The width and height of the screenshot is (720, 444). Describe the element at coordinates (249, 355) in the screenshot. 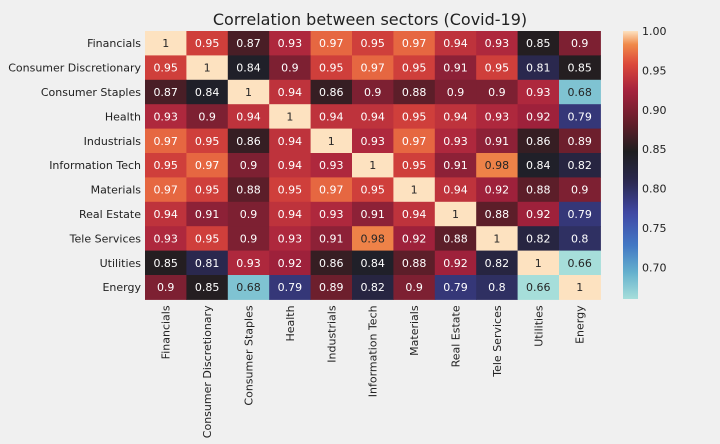

I see `column-tick-label: Consumer Staples` at that location.